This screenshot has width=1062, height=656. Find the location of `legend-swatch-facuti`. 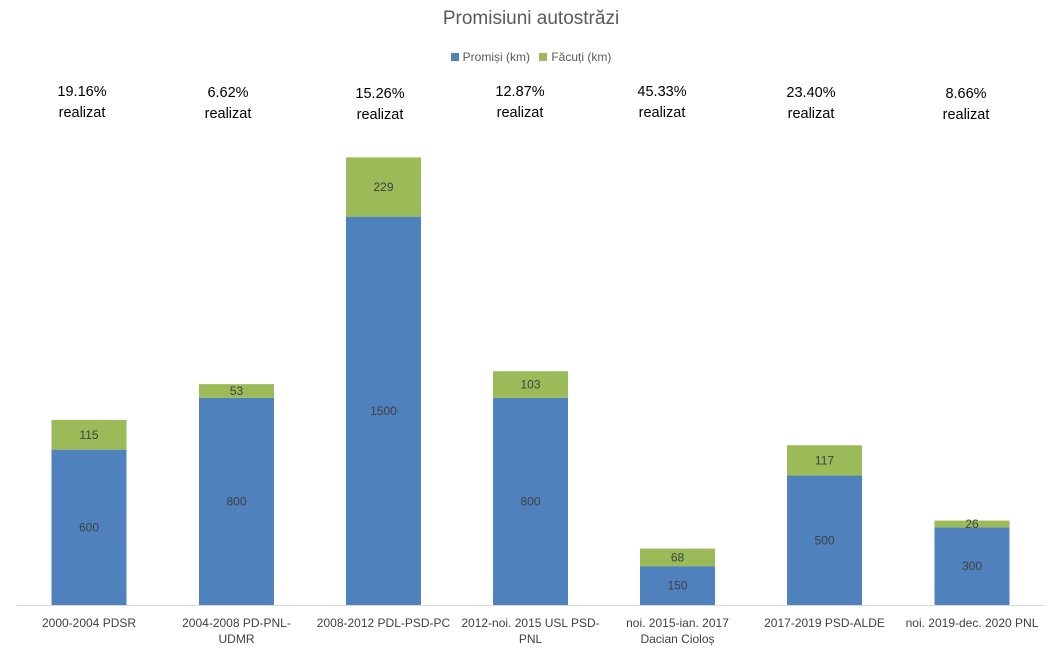

legend-swatch-facuti is located at coordinates (543, 57).